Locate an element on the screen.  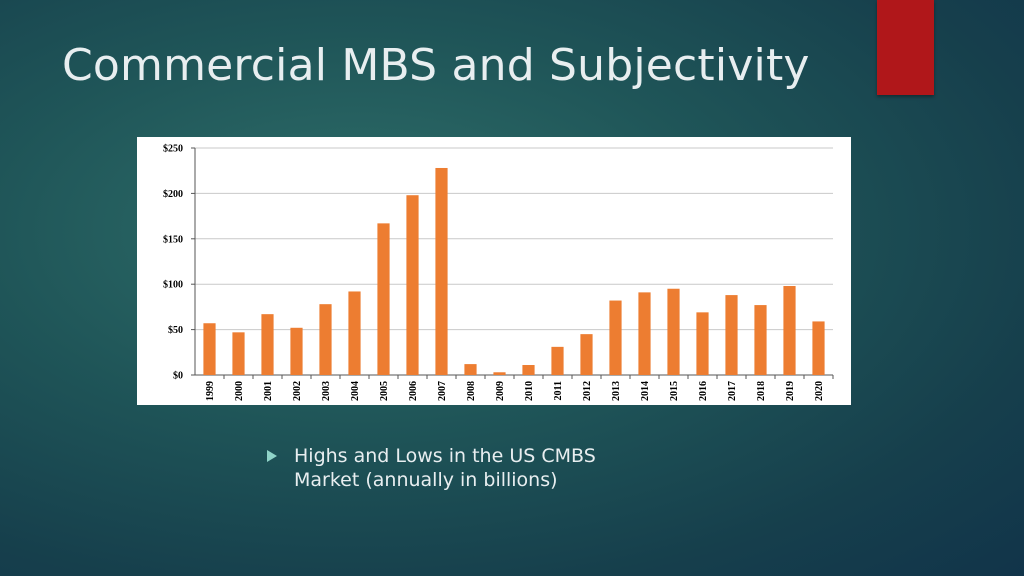
x-tick-label: 2007 is located at coordinates (442, 391).